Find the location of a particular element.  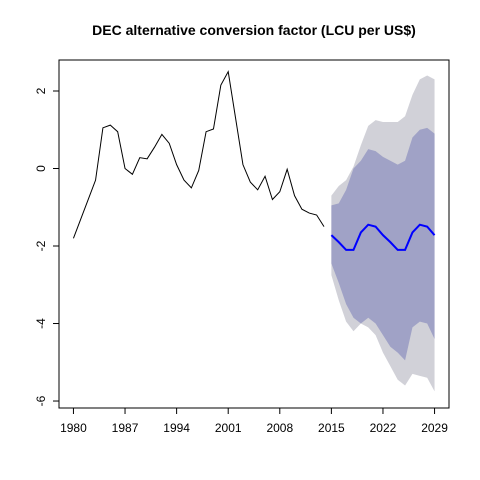

y-tick-label: -2 is located at coordinates (41, 245).